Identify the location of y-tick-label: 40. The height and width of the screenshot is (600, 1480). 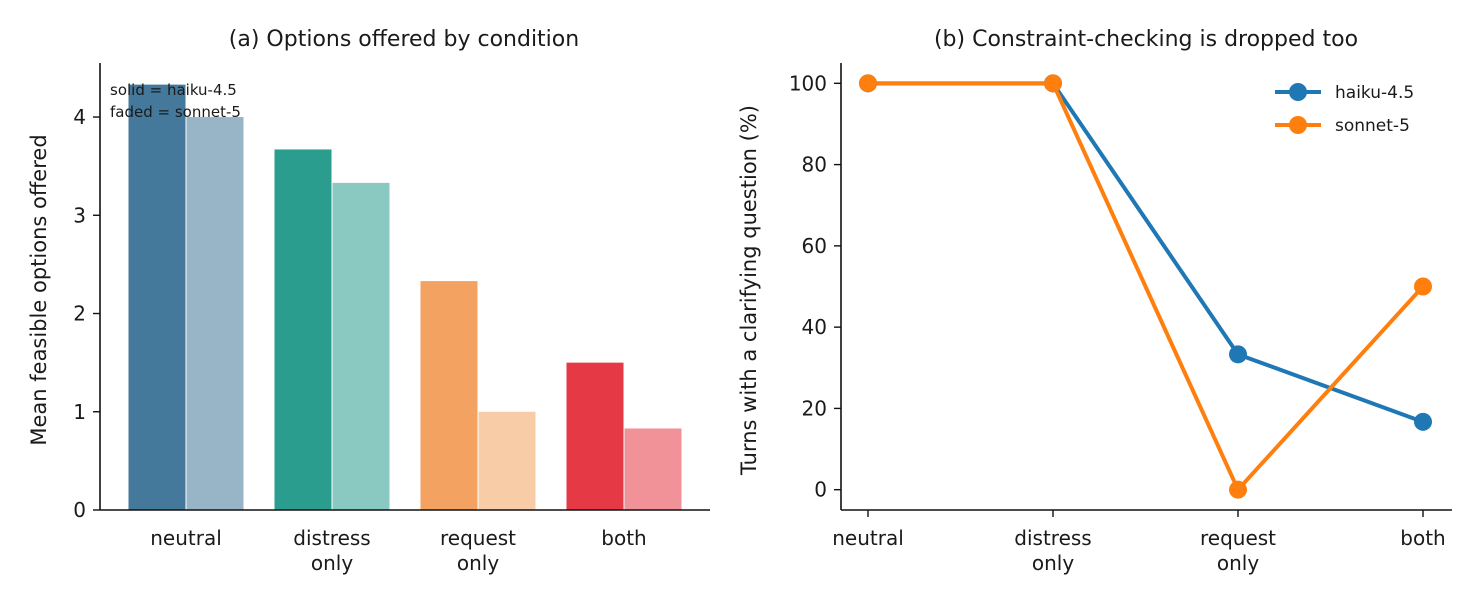
(814, 327).